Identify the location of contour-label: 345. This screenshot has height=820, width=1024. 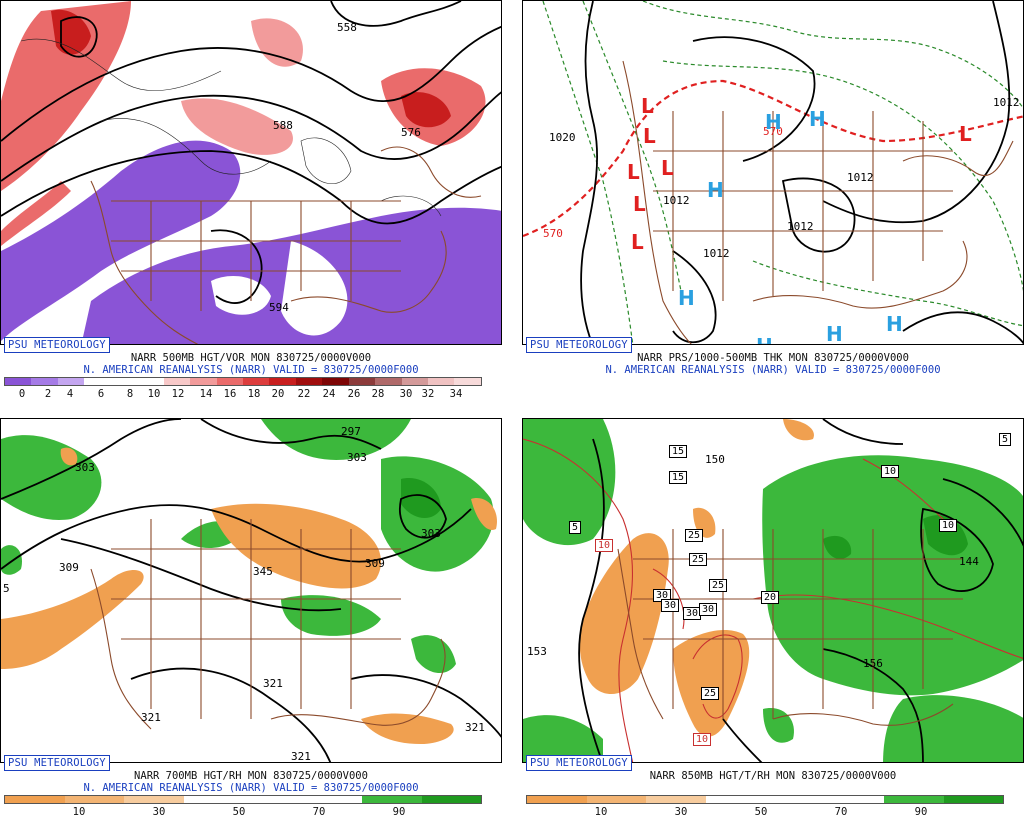
(263, 571).